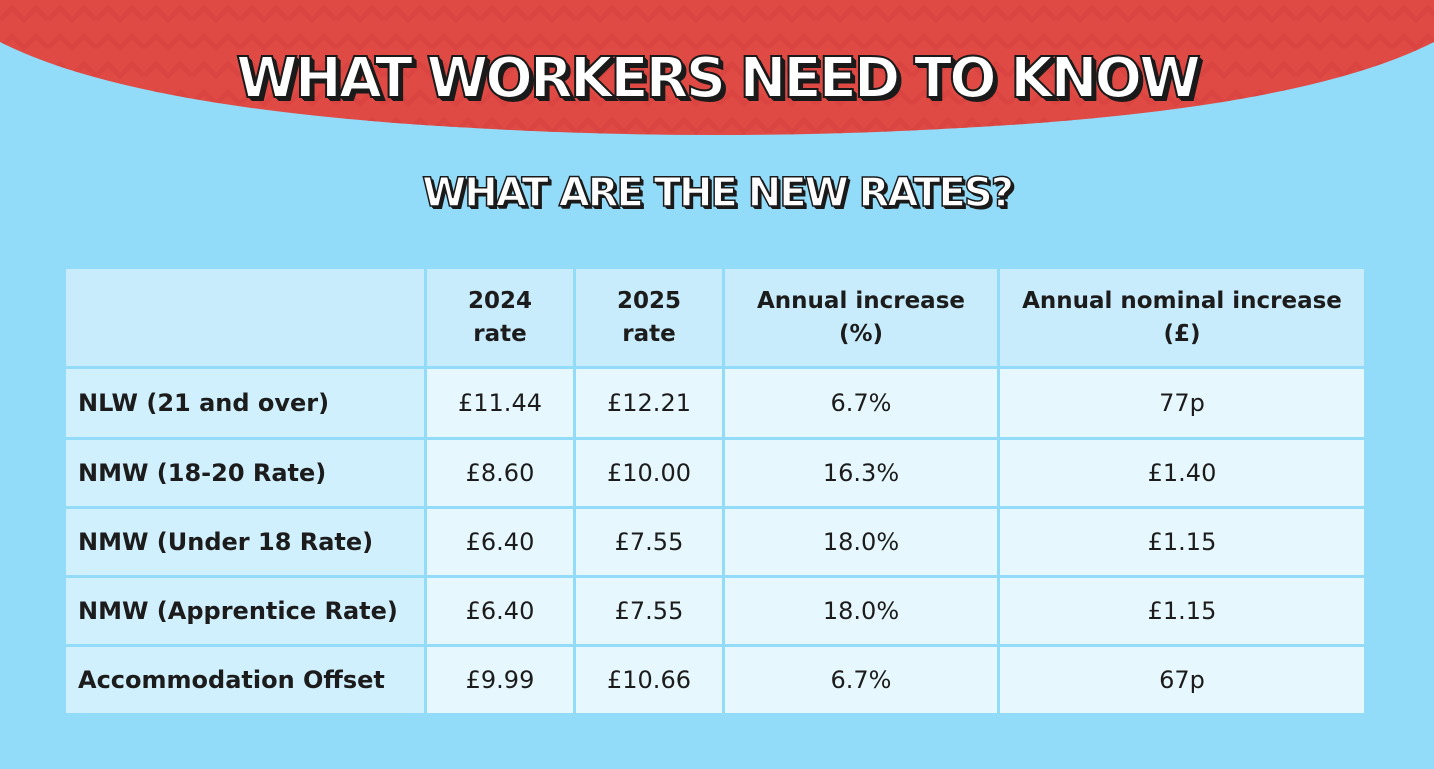 This screenshot has height=769, width=1434. What do you see at coordinates (245, 317) in the screenshot?
I see `header-cell-blank` at bounding box center [245, 317].